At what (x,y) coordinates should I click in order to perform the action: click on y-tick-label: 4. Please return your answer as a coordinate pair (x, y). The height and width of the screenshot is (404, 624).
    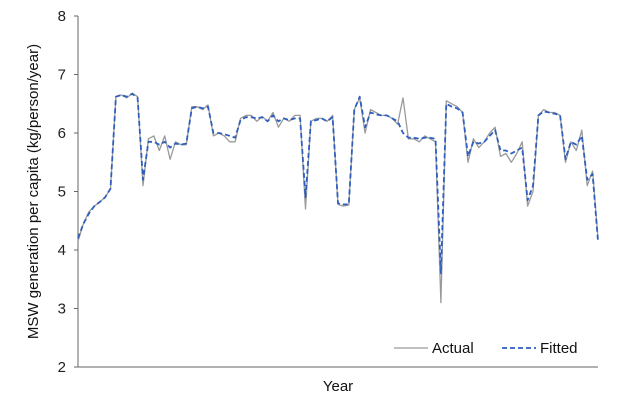
    Looking at the image, I should click on (62, 250).